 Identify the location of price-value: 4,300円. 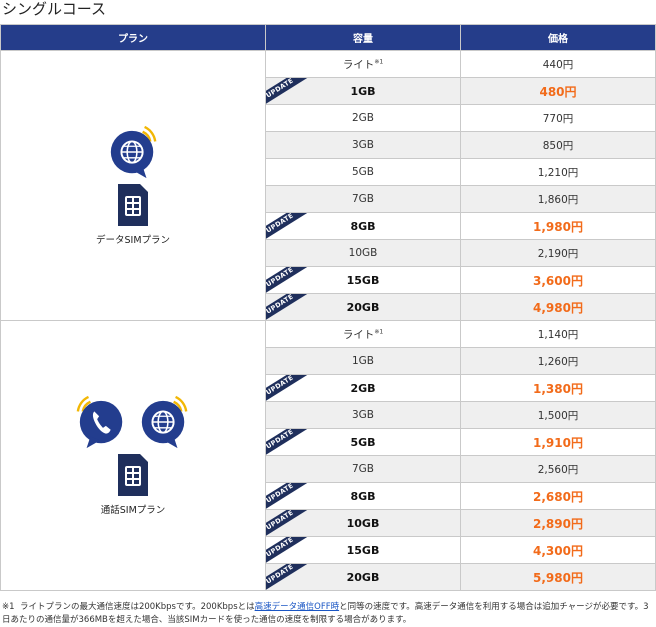
(558, 550).